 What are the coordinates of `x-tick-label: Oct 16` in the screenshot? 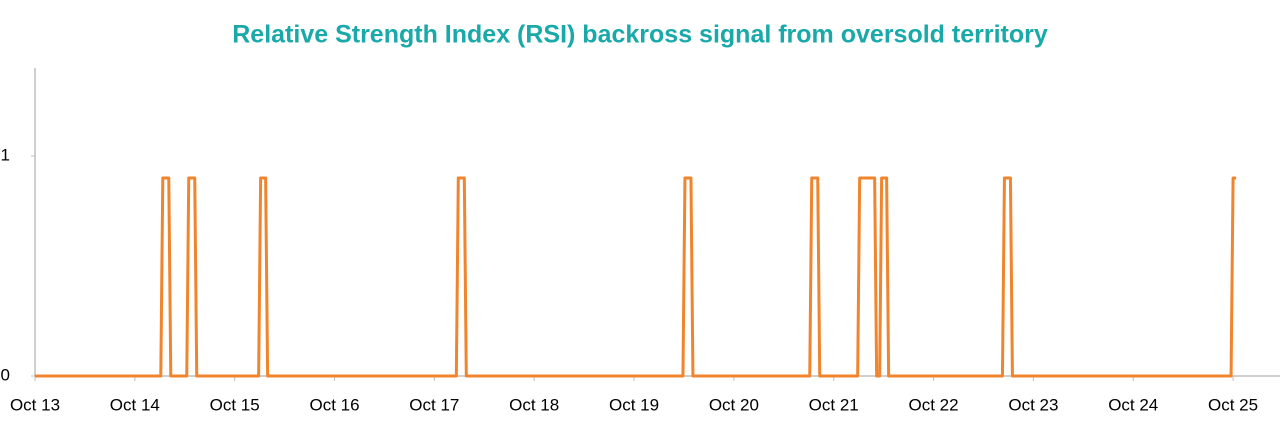 It's located at (334, 404).